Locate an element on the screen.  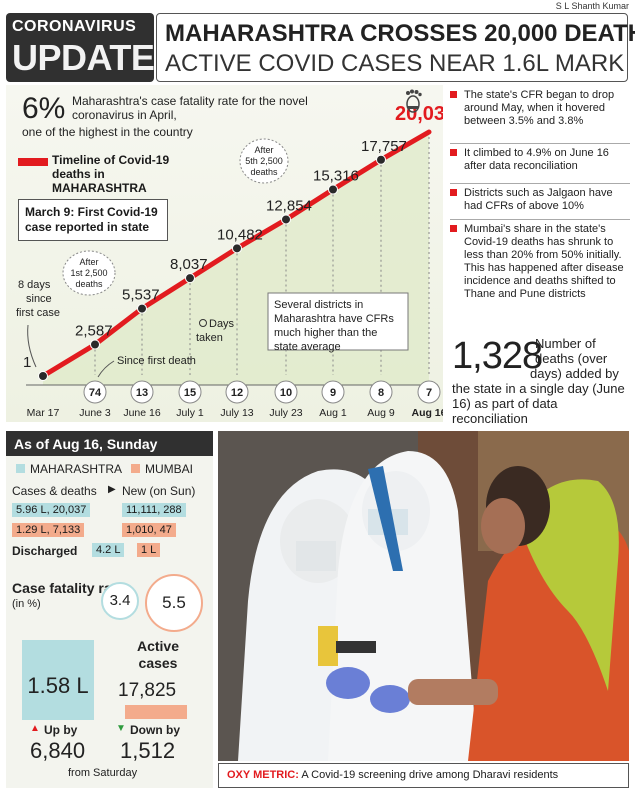
chart-x-tick: Aug 9 is located at coordinates (381, 413).